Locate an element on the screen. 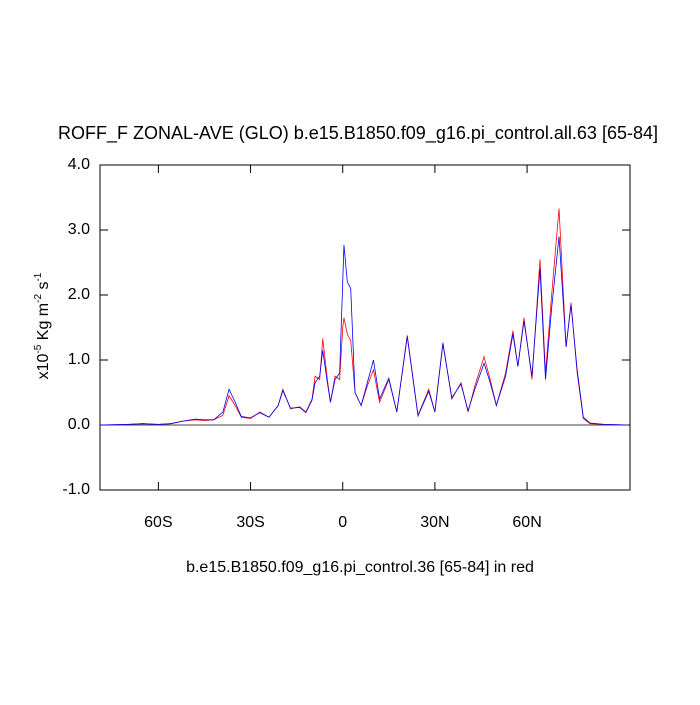 The width and height of the screenshot is (700, 705). x-tick-label: 60N is located at coordinates (526, 522).